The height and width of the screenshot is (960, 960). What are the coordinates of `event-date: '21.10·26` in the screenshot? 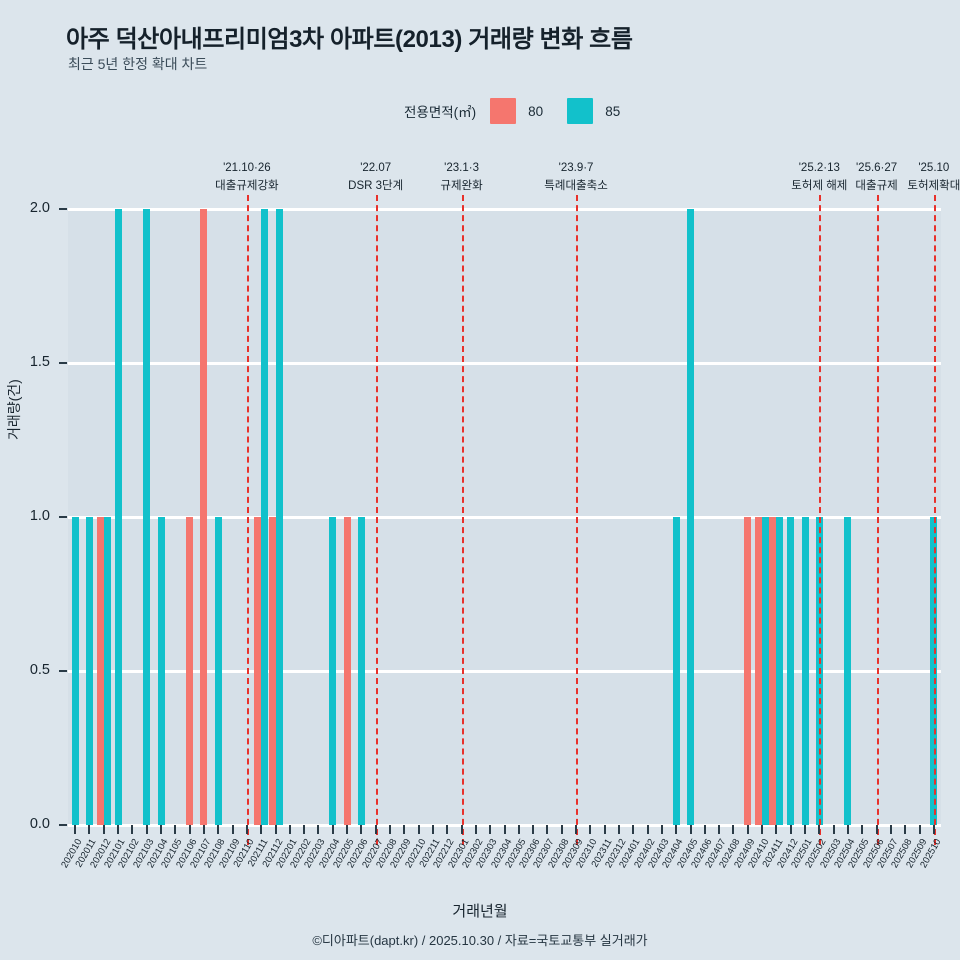 It's located at (247, 168).